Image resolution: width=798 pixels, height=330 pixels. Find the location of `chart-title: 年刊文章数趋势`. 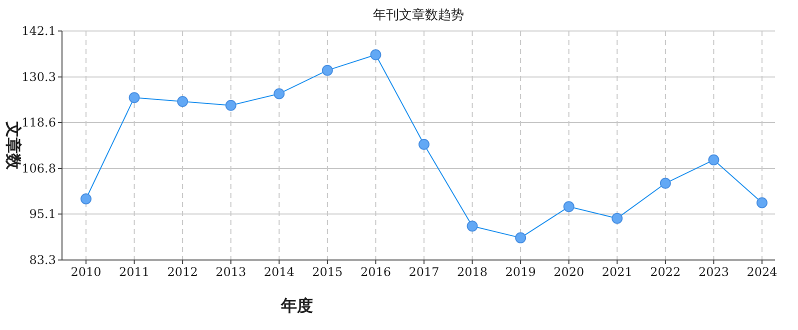

chart-title: 年刊文章数趋势 is located at coordinates (418, 15).